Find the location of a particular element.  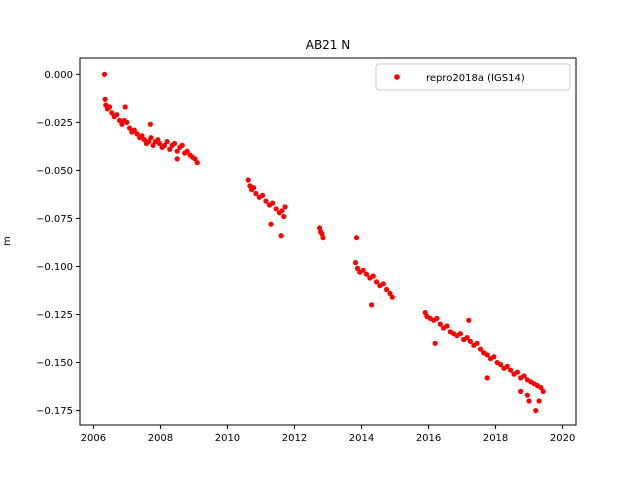

x-tick-label: 2006 is located at coordinates (93, 438).